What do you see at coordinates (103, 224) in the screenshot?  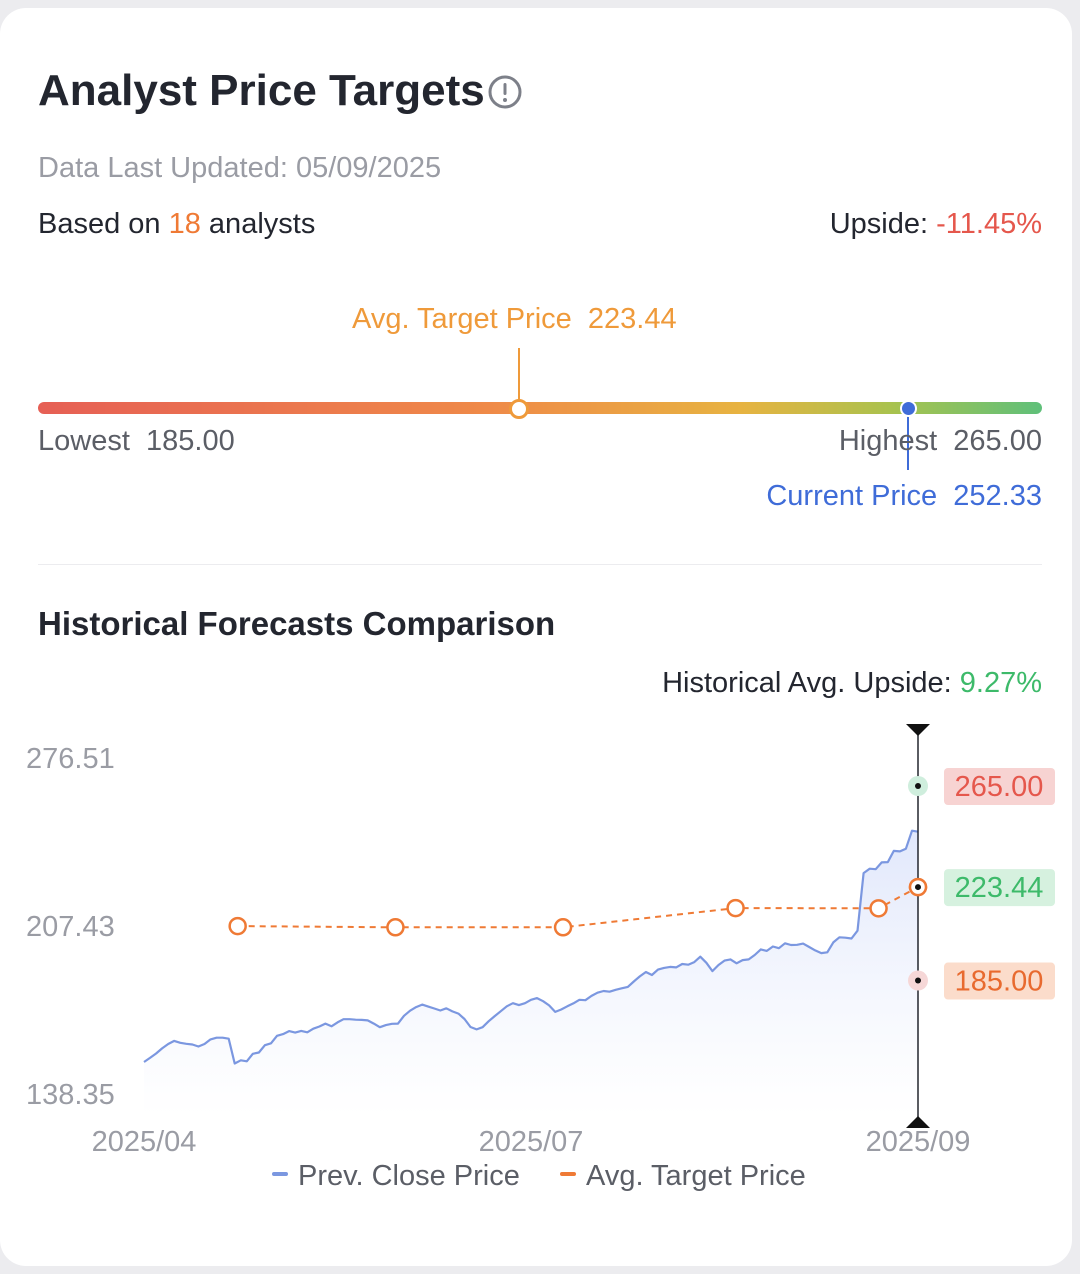 I see `based-prefix: Based on` at bounding box center [103, 224].